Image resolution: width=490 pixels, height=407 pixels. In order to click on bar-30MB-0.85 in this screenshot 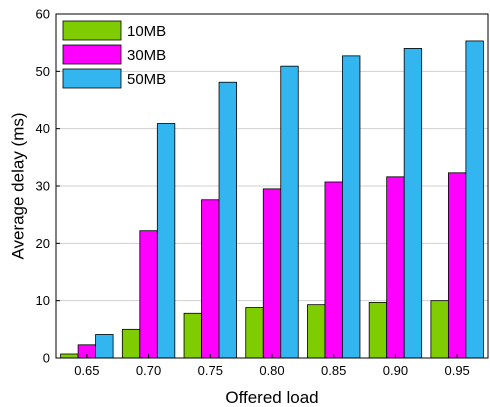, I will do `click(333, 270)`.